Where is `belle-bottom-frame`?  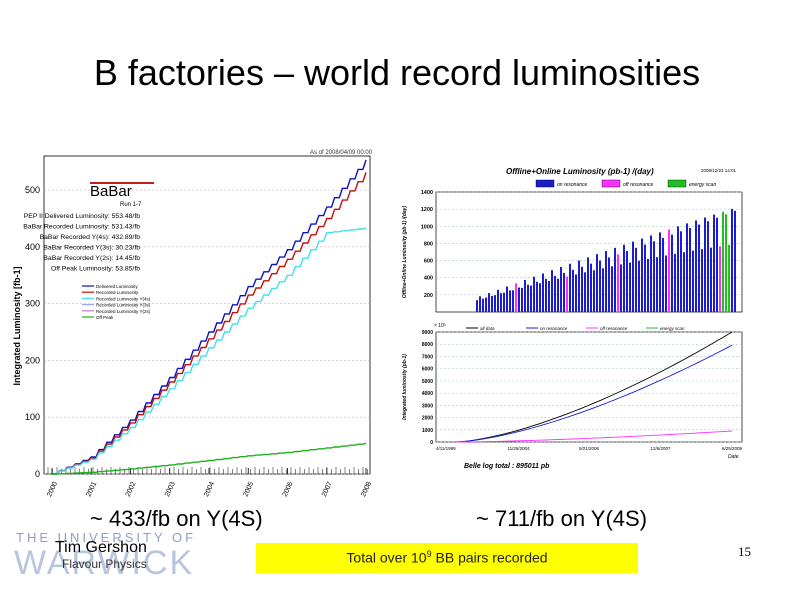 belle-bottom-frame is located at coordinates (589, 387).